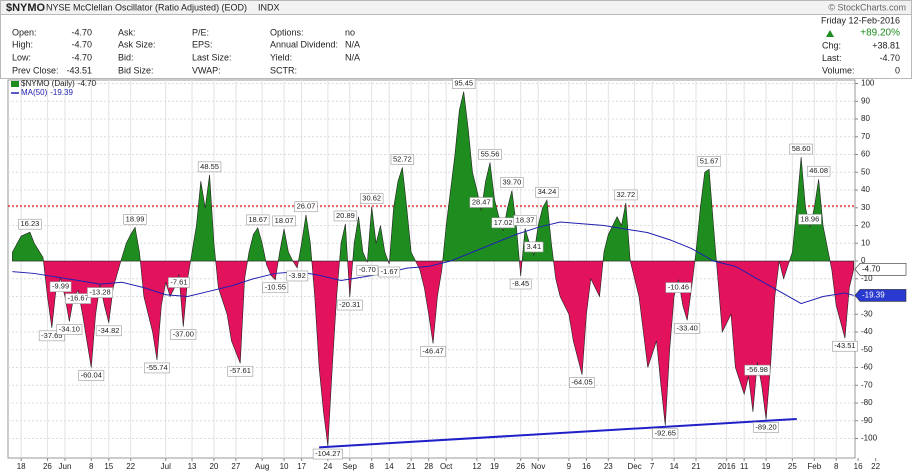 This screenshot has width=912, height=473. Describe the element at coordinates (652, 466) in the screenshot. I see `x-tick-label: 7` at that location.